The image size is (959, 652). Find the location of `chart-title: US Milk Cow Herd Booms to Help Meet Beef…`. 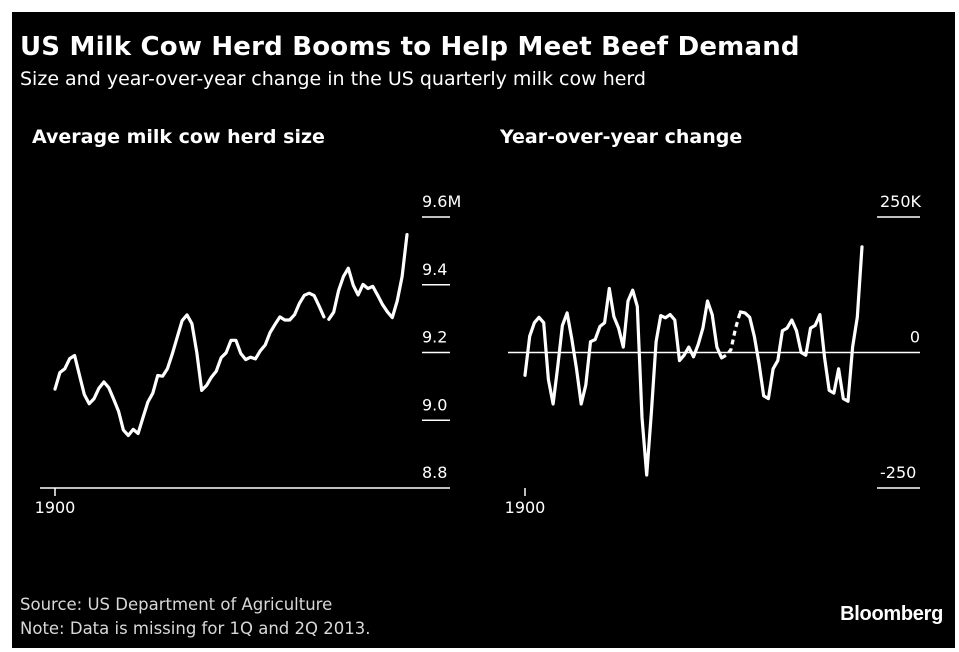

chart-title: US Milk Cow Herd Booms to Help Meet Beef… is located at coordinates (410, 47).